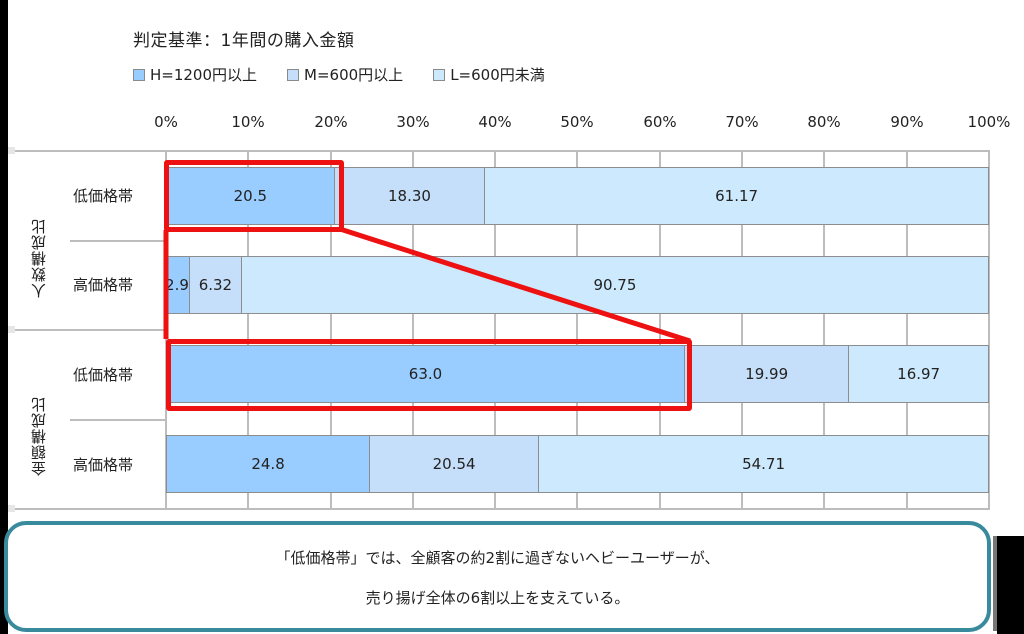  I want to click on legend-item-h: H=1200円以上, so click(195, 74).